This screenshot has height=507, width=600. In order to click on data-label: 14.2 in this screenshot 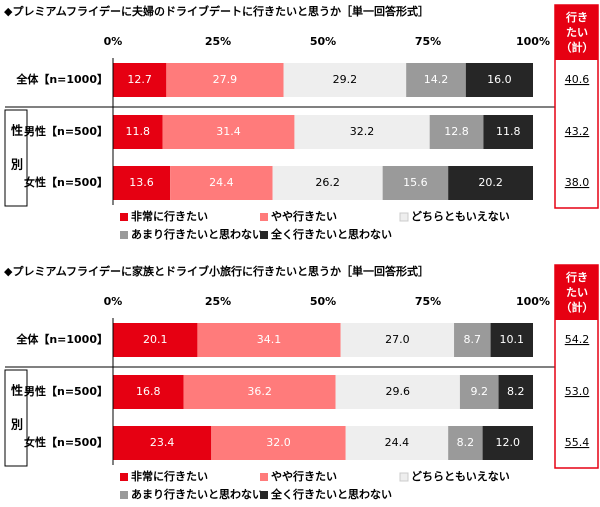, I will do `click(436, 79)`.